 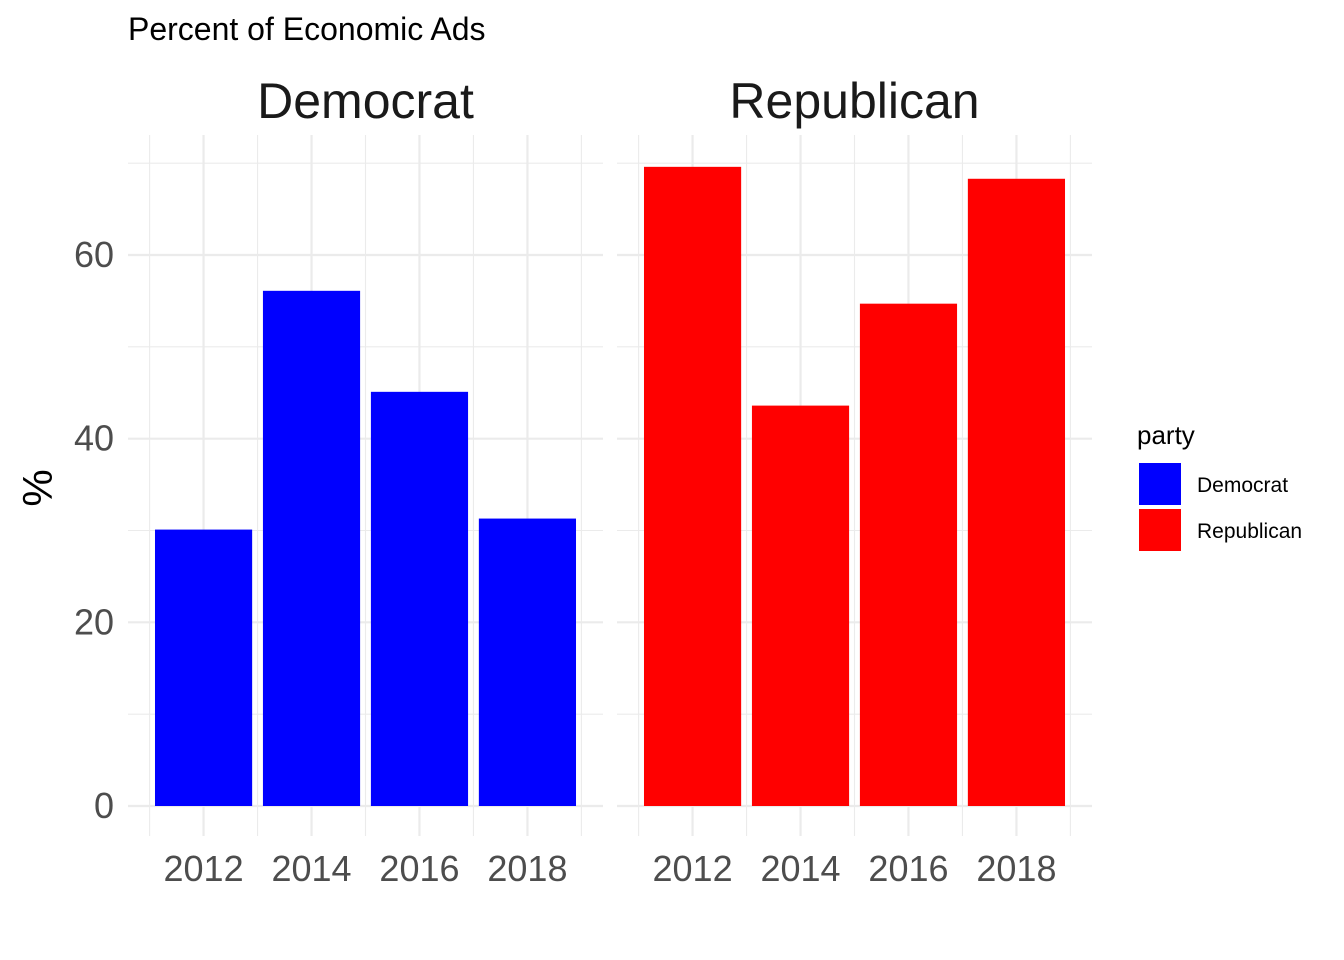 What do you see at coordinates (365, 101) in the screenshot?
I see `facet-label: Democrat` at bounding box center [365, 101].